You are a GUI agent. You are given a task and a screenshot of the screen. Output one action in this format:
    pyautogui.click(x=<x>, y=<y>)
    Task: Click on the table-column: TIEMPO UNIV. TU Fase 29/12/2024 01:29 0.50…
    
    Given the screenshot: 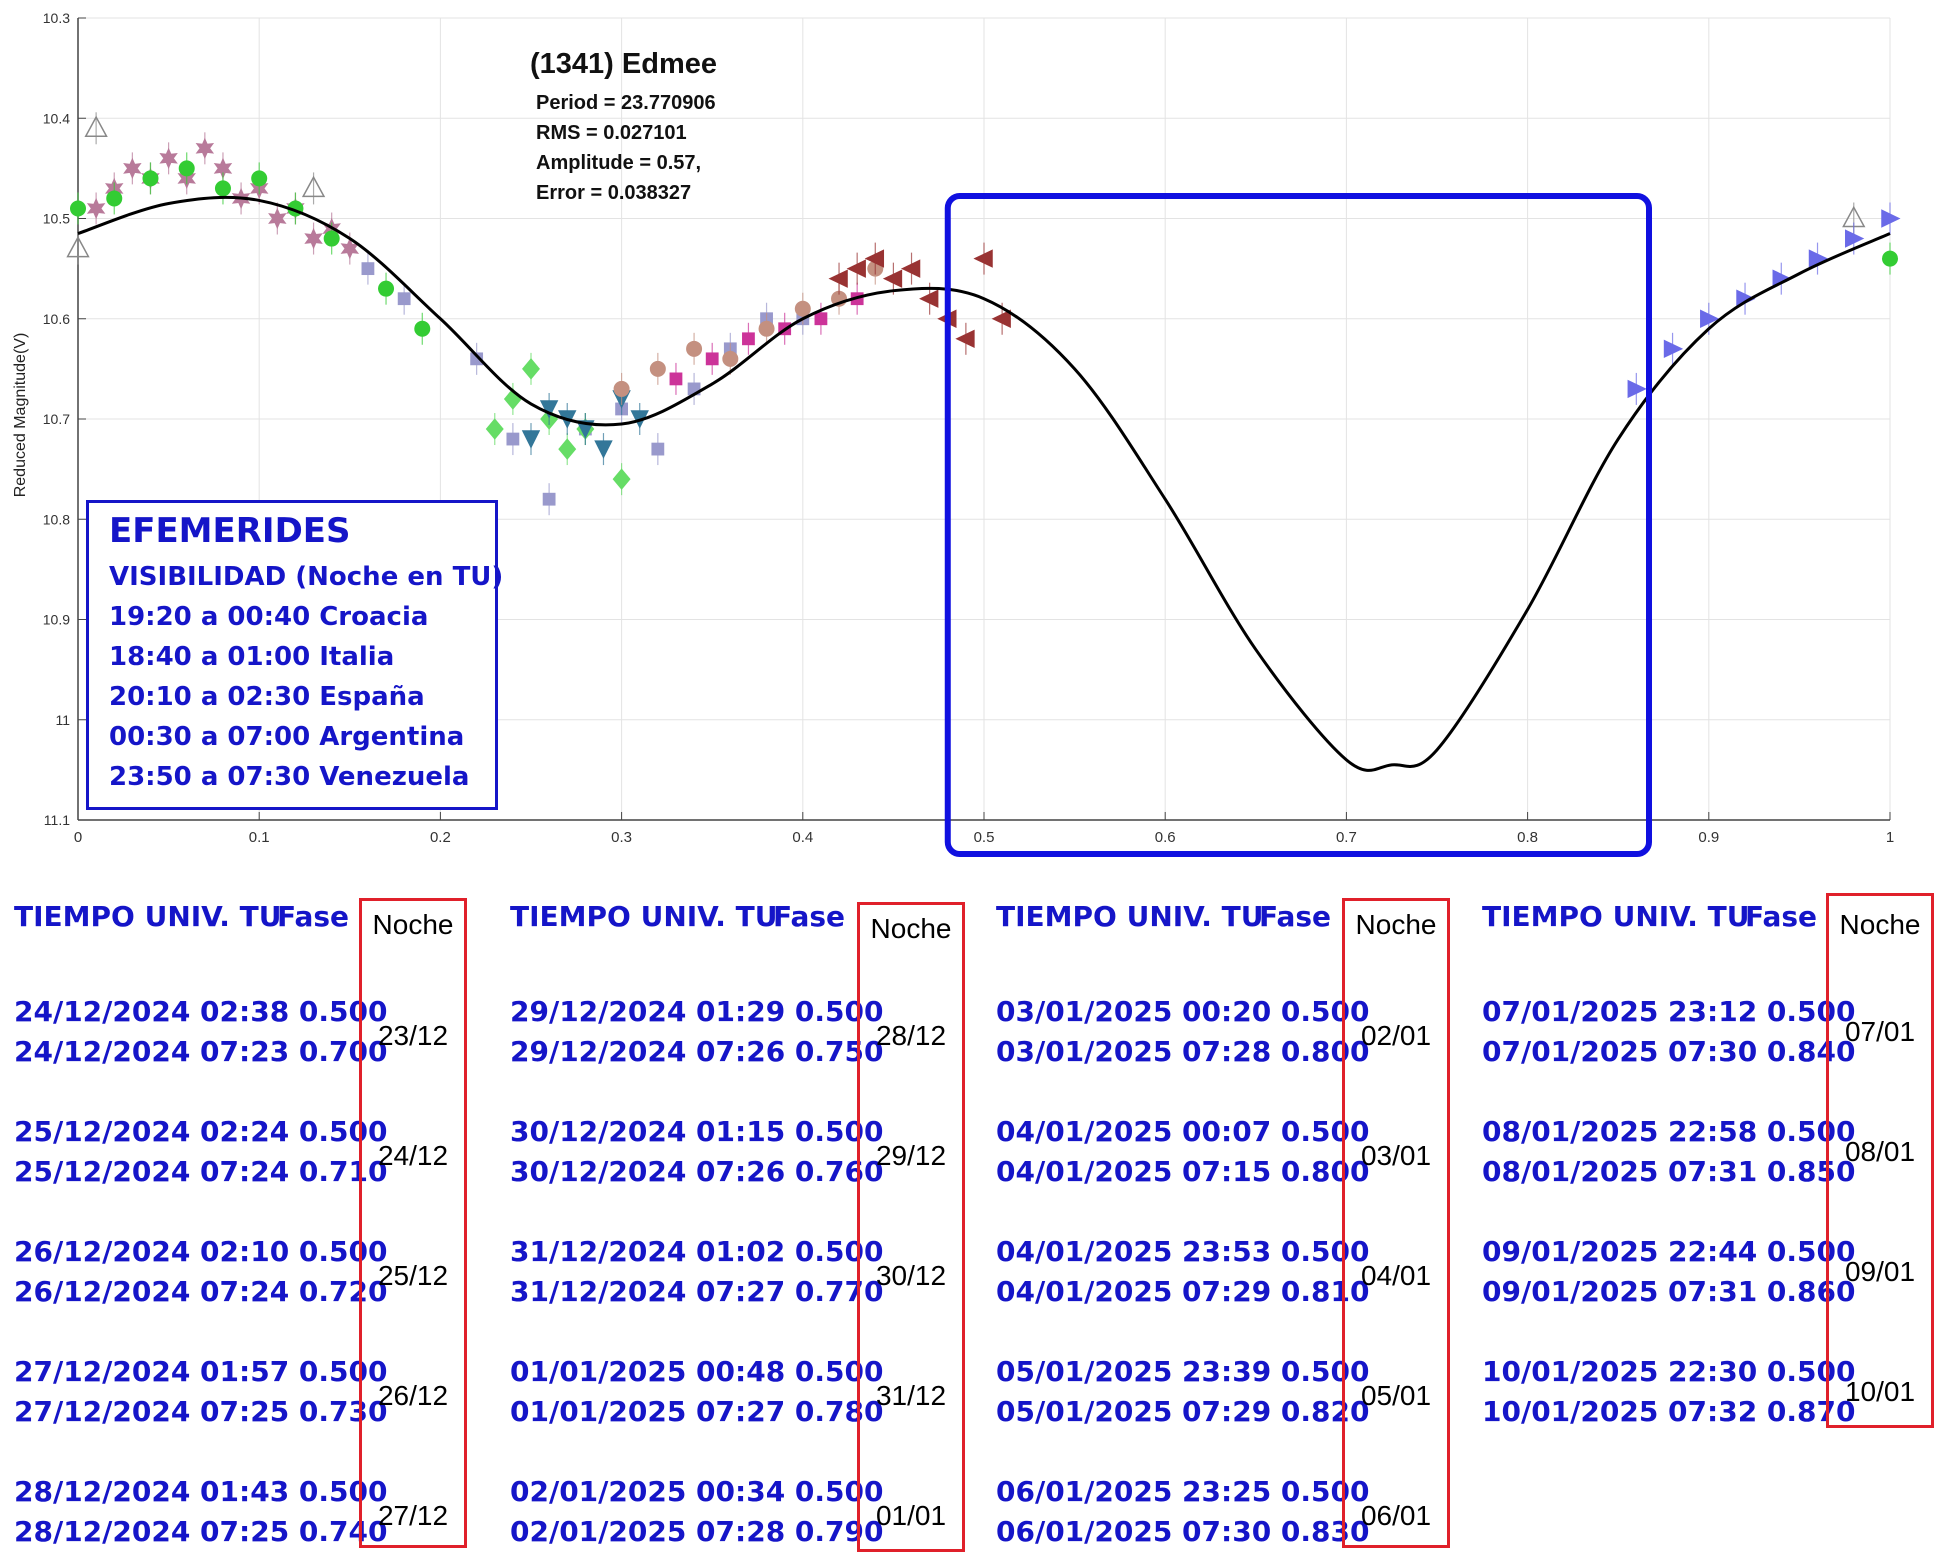 What is the action you would take?
    pyautogui.click(x=750, y=1230)
    